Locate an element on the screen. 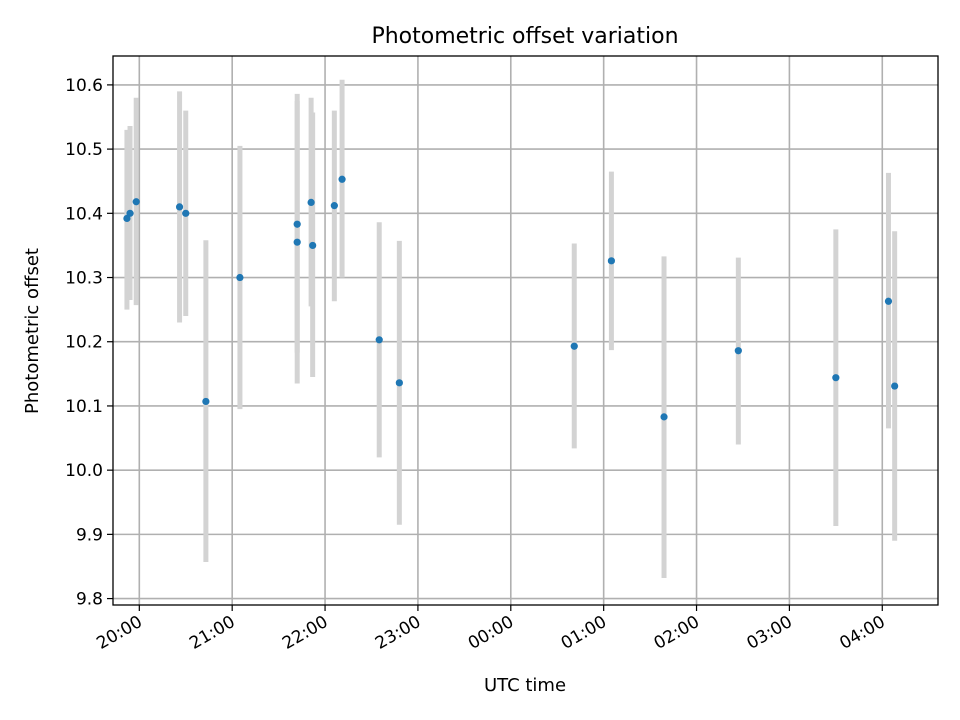 Image resolution: width=960 pixels, height=720 pixels. y-tick-label: 10.5 is located at coordinates (84, 150).